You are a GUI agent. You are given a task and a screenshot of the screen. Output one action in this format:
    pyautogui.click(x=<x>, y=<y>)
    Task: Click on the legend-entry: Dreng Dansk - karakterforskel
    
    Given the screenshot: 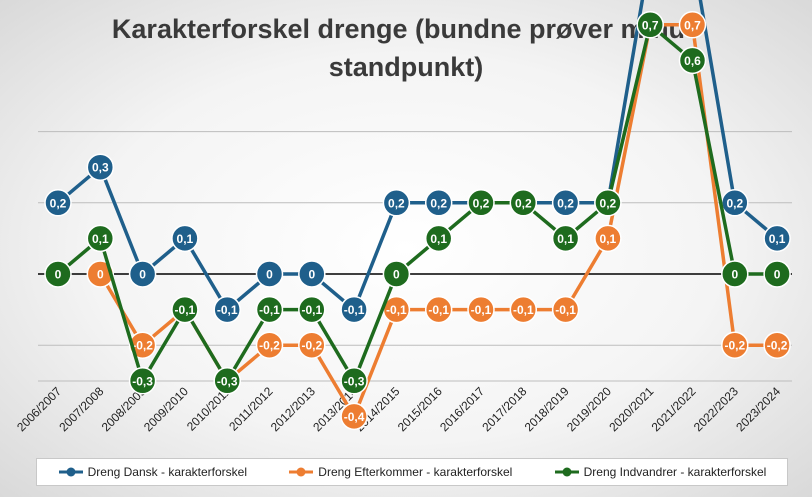 What is the action you would take?
    pyautogui.click(x=152, y=472)
    